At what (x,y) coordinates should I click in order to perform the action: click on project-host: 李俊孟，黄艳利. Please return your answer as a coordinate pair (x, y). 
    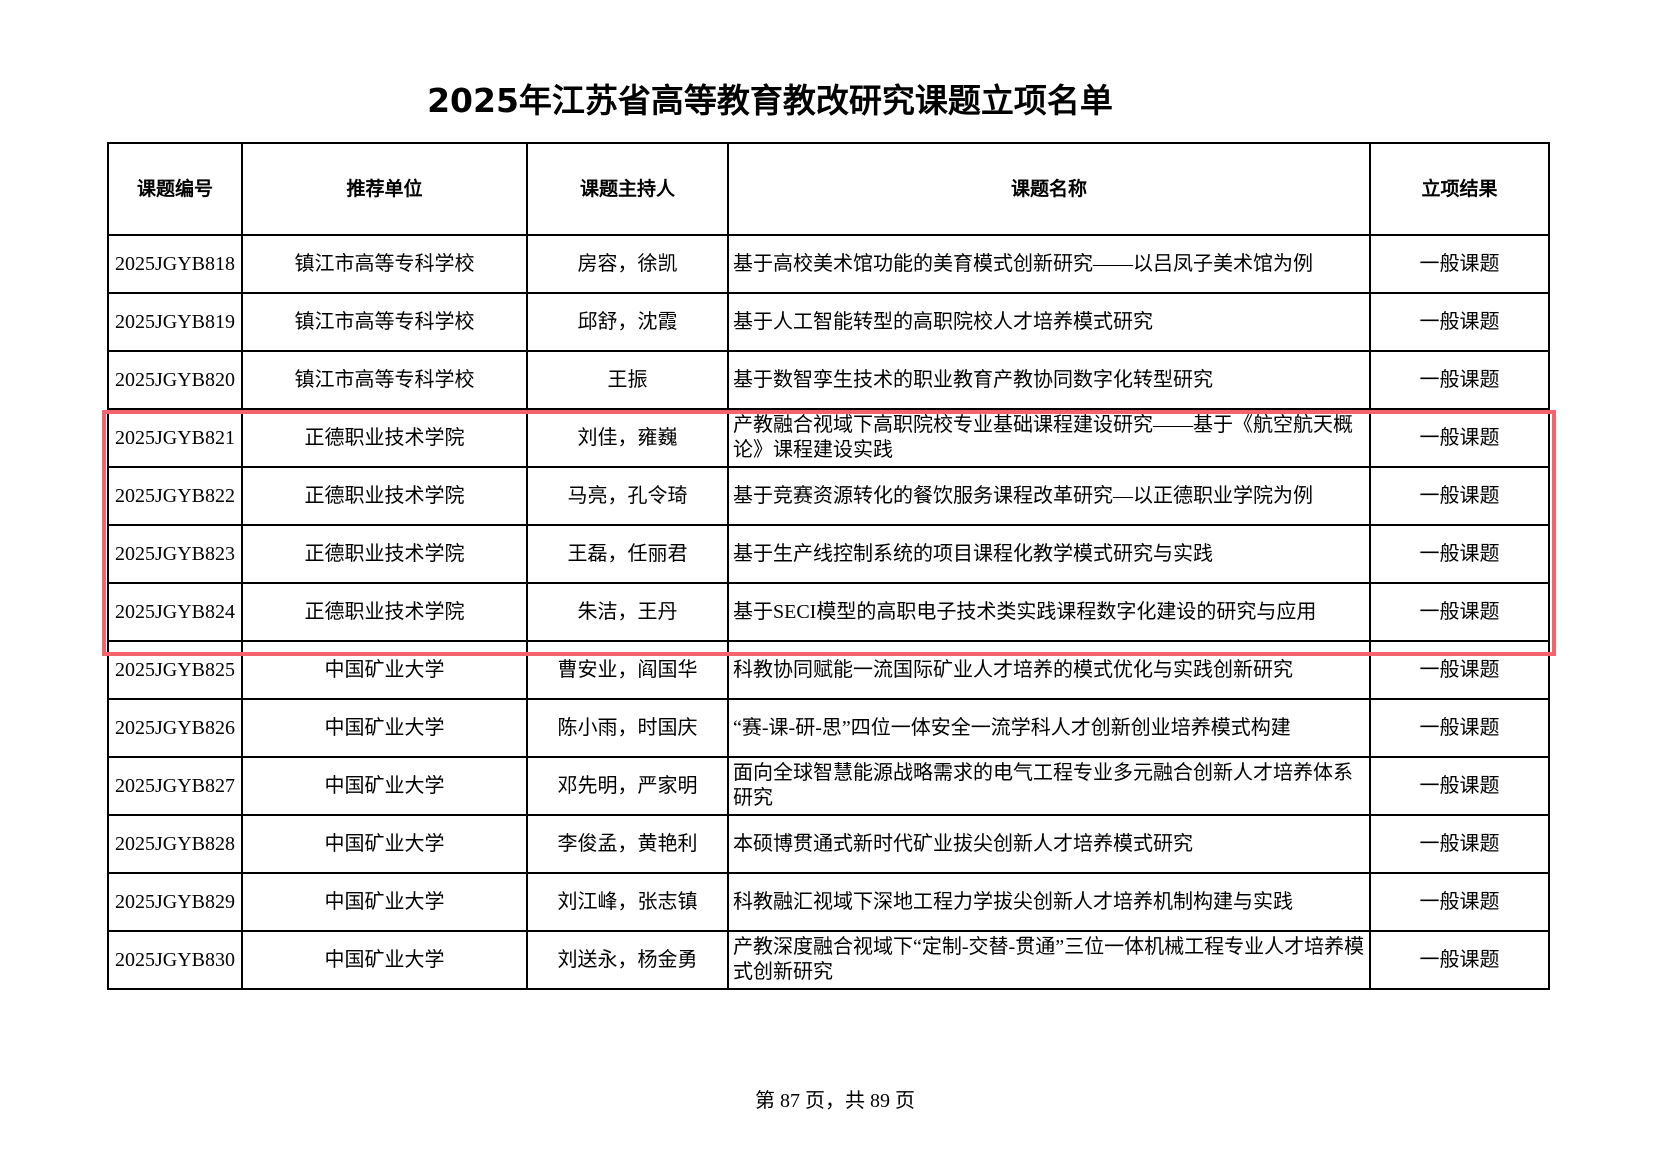
    Looking at the image, I should click on (627, 844).